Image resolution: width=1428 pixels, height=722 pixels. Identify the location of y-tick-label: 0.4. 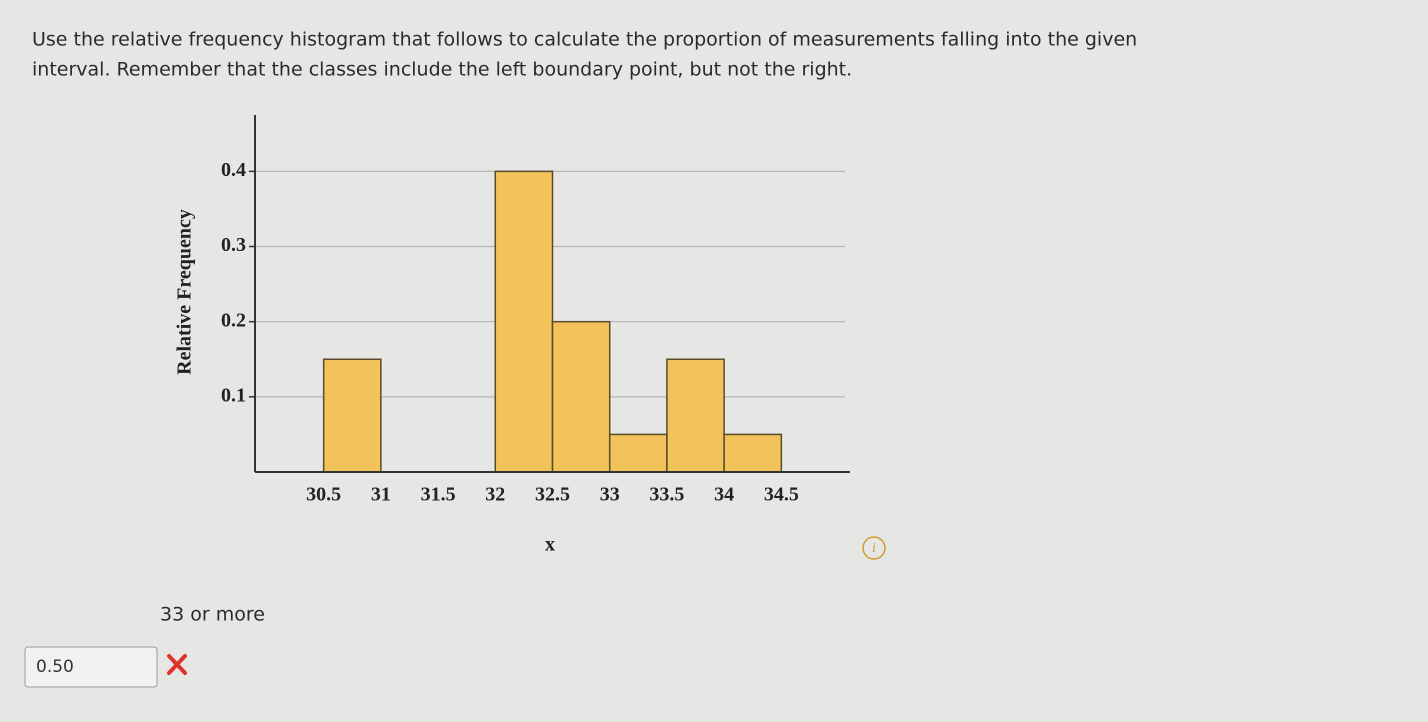
(233, 170).